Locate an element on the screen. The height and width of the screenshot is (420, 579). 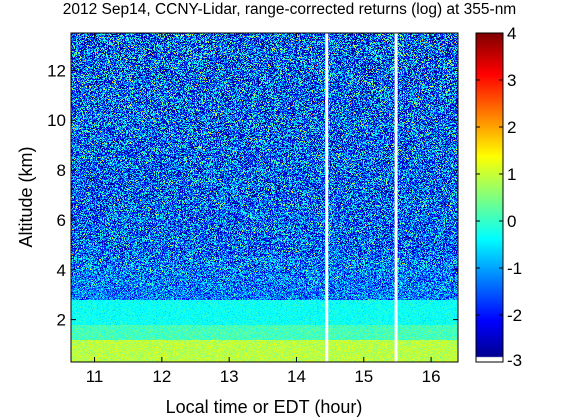
y-axis-label: Altitude (km) is located at coordinates (26, 196).